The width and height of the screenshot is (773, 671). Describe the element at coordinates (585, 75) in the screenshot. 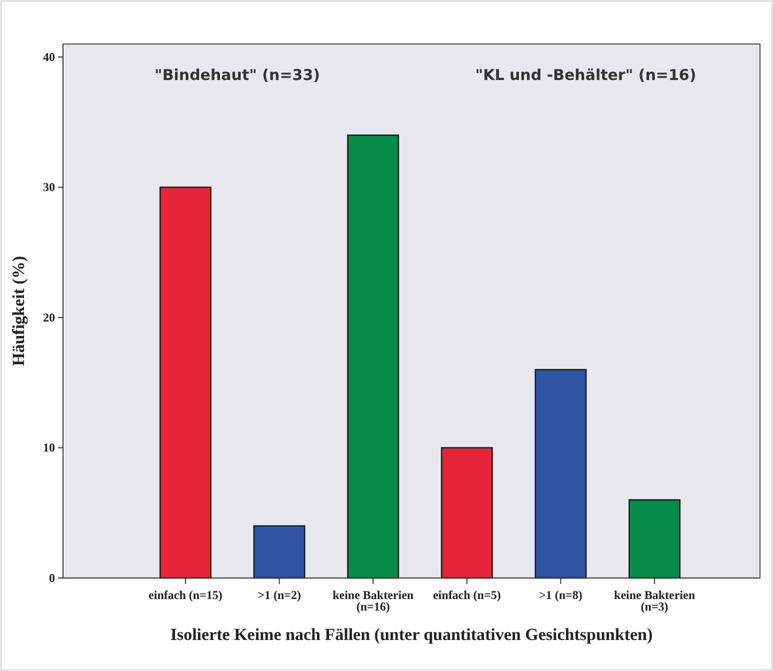

I see `annotation: "KL und -Behälter" (n=16)` at that location.